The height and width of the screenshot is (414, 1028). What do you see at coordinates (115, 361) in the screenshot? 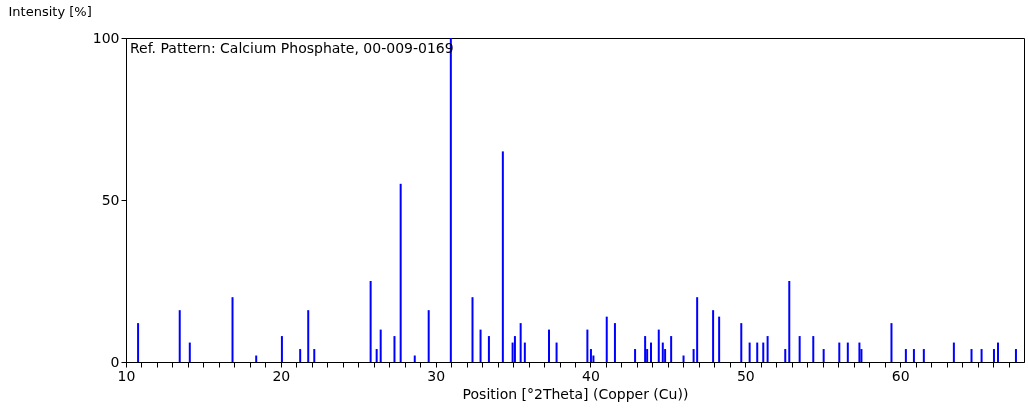
I see `y-tick-label: 0` at bounding box center [115, 361].